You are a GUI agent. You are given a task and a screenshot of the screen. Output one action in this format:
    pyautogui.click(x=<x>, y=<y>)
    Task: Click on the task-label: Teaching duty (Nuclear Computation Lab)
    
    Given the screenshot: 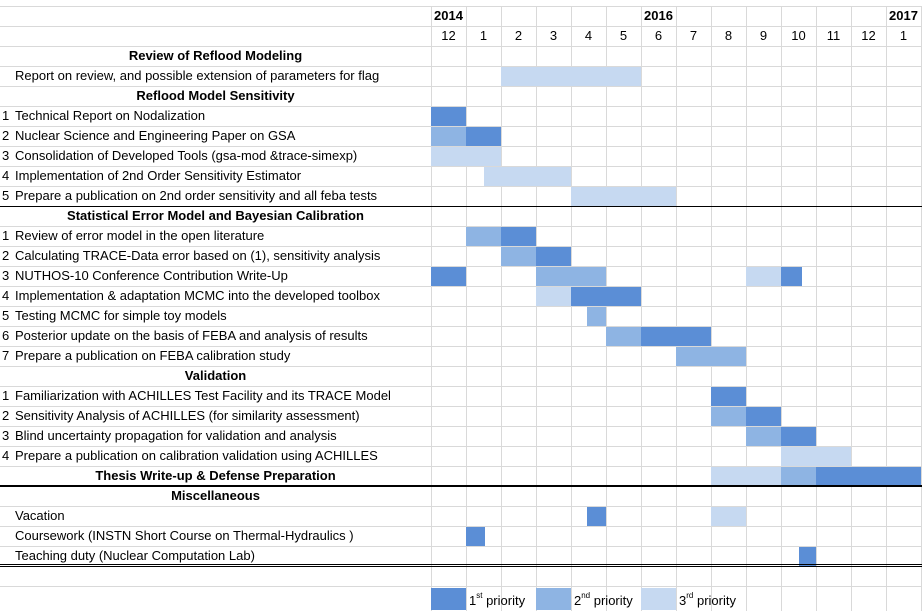 What is the action you would take?
    pyautogui.click(x=135, y=555)
    